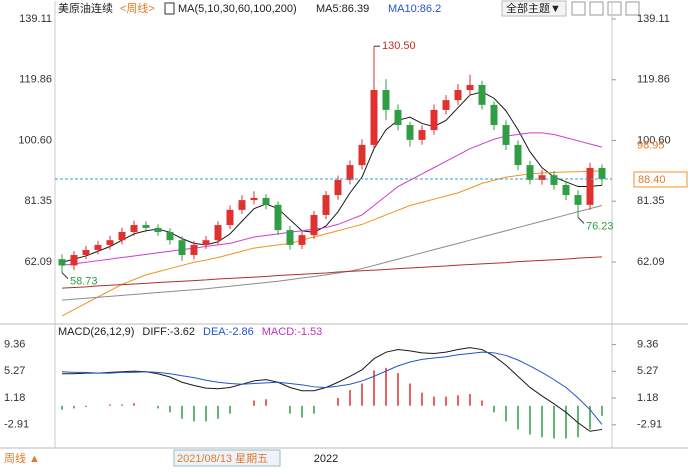 This screenshot has width=688, height=472. Describe the element at coordinates (84, 281) in the screenshot. I see `annotation-label: 58.73` at that location.